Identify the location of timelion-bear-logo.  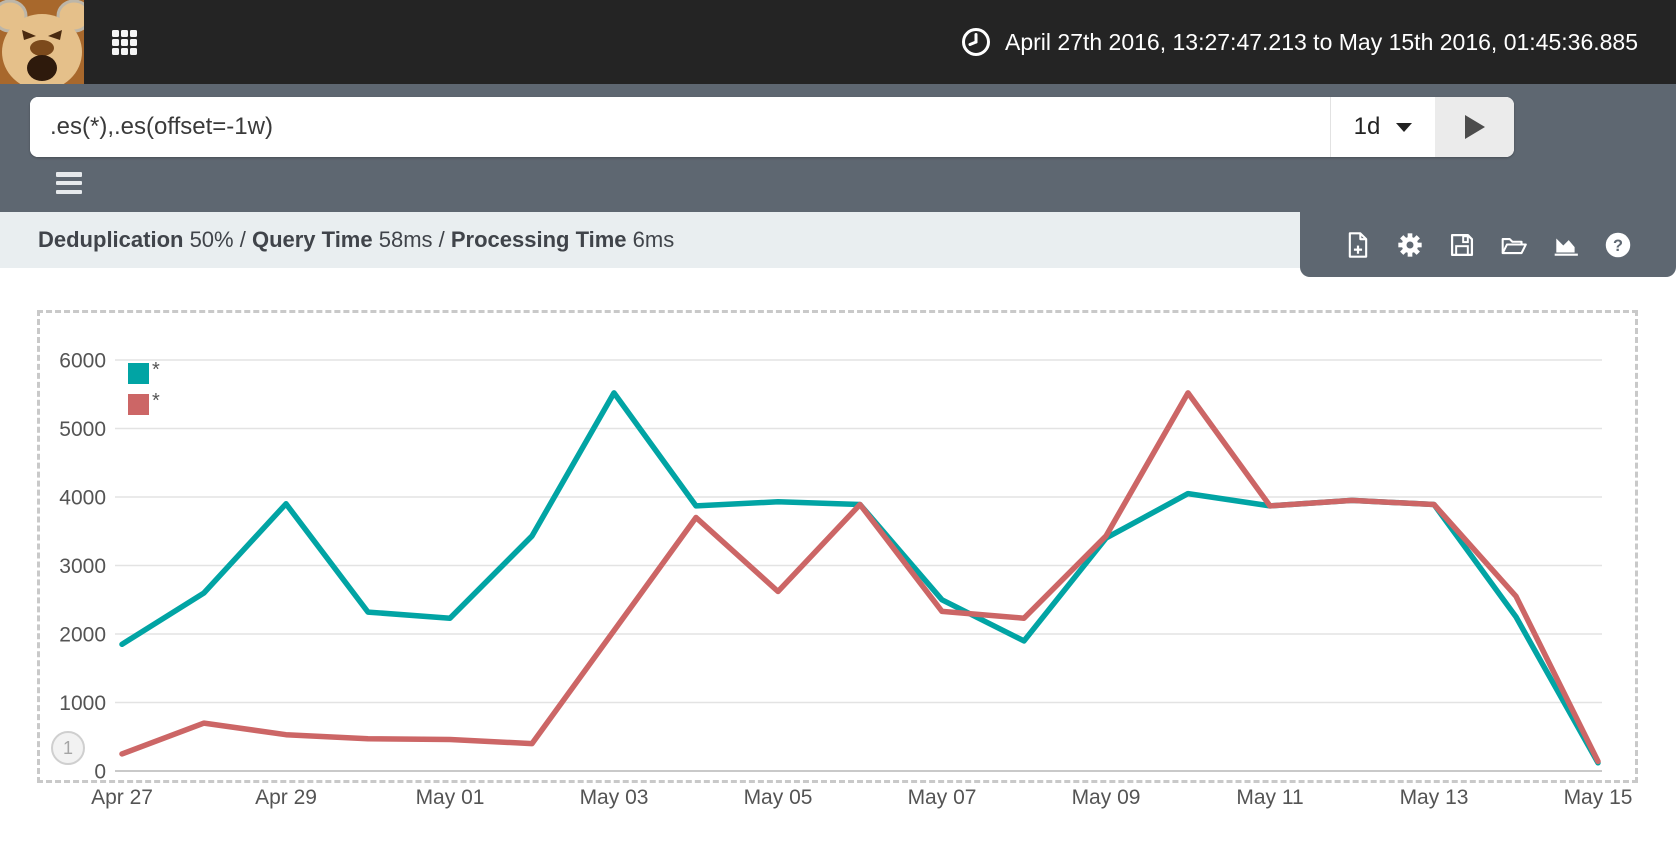
(42, 42).